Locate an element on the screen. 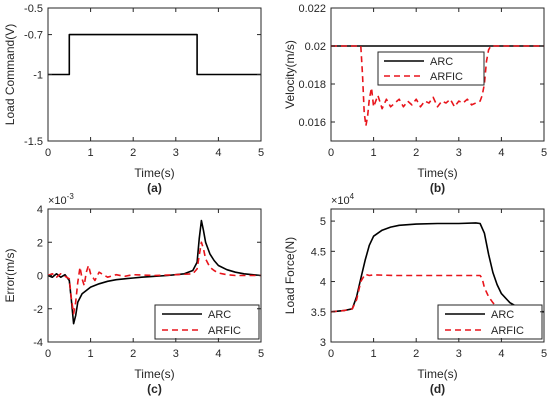 This screenshot has height=400, width=550. y-axis-title-d: Load Force(N) is located at coordinates (290, 275).